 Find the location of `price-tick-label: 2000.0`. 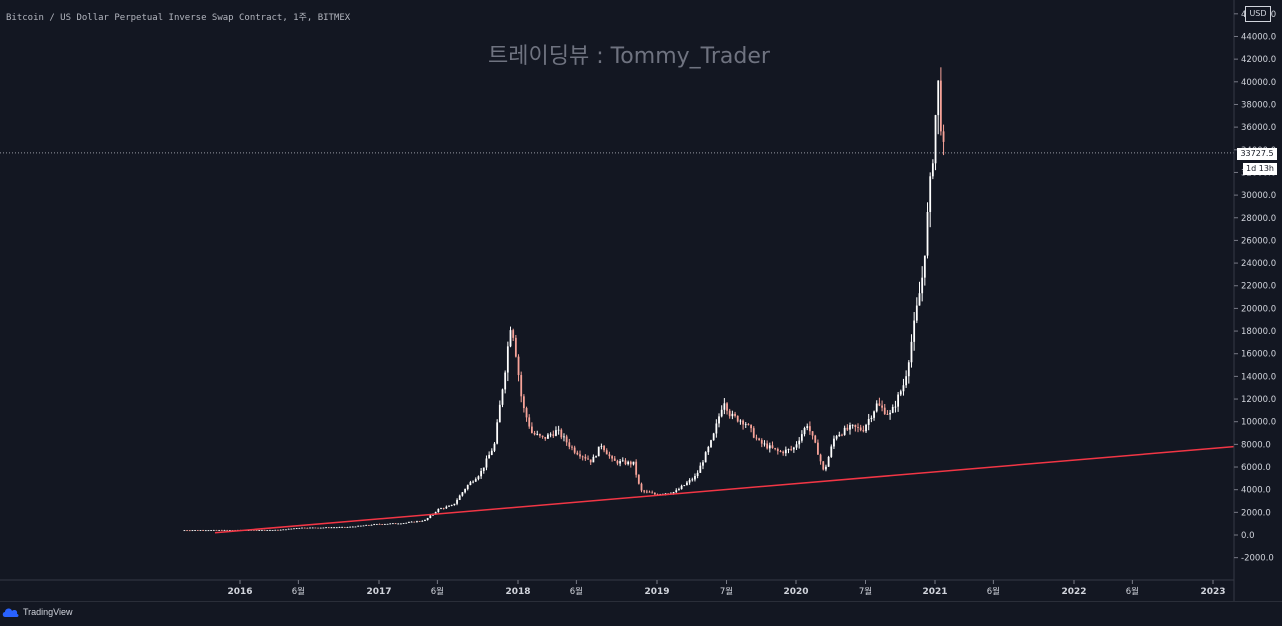

price-tick-label: 2000.0 is located at coordinates (1256, 513).